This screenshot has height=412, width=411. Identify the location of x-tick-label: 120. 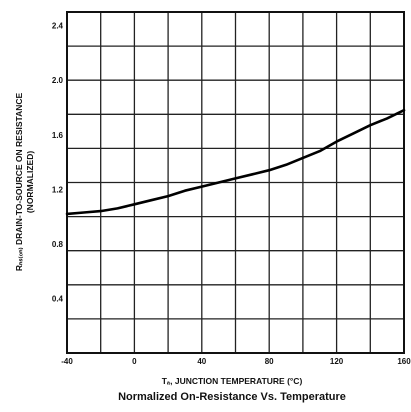
(337, 361).